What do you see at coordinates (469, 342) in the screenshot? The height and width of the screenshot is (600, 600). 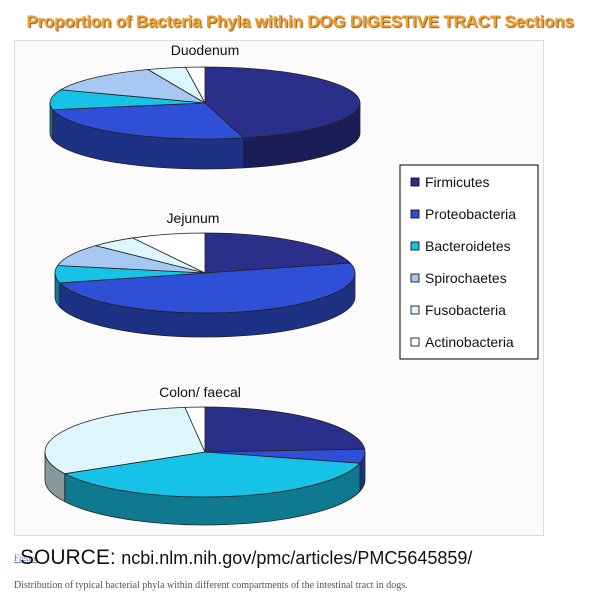 I see `legend-label-actinobacteria: Actinobacteria` at bounding box center [469, 342].